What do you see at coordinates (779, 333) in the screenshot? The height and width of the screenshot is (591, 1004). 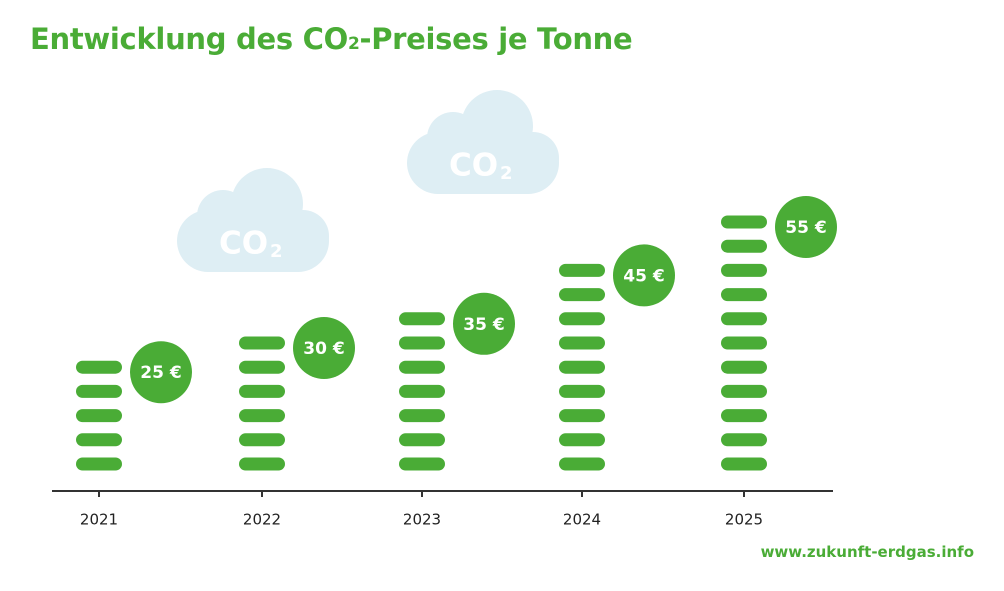 I see `bar-2025: 55 €` at bounding box center [779, 333].